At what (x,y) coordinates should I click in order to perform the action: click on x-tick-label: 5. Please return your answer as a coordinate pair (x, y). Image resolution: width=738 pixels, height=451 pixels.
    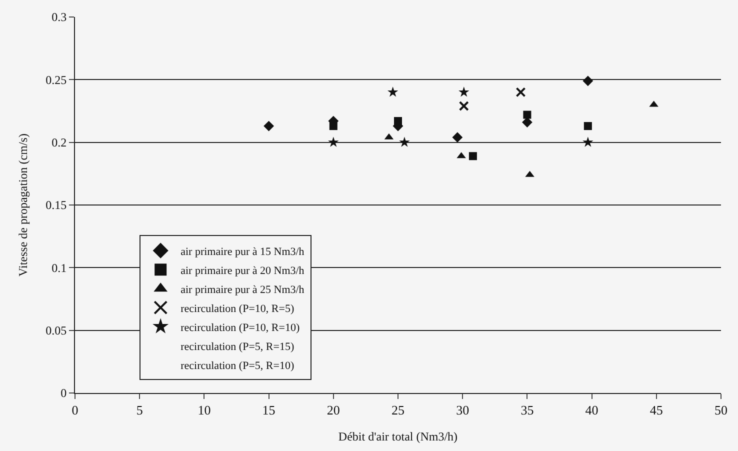
    Looking at the image, I should click on (139, 410).